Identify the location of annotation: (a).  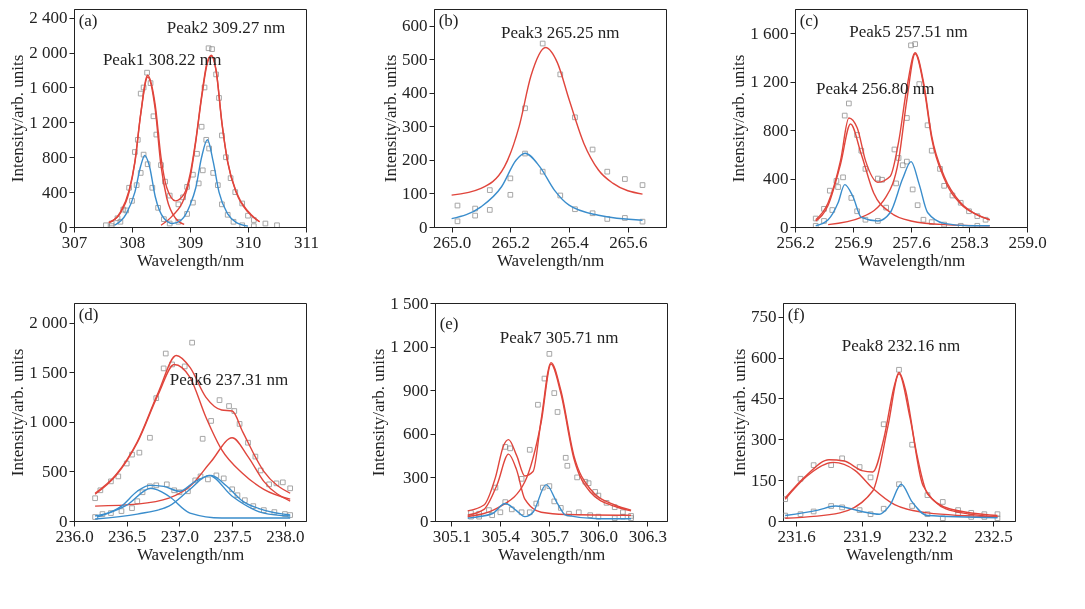
(88, 21).